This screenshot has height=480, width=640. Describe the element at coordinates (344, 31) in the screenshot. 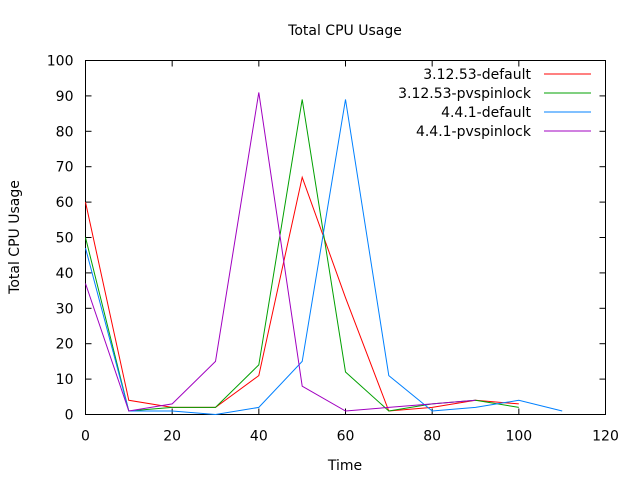

I see `chart-title: Total CPU Usage` at that location.